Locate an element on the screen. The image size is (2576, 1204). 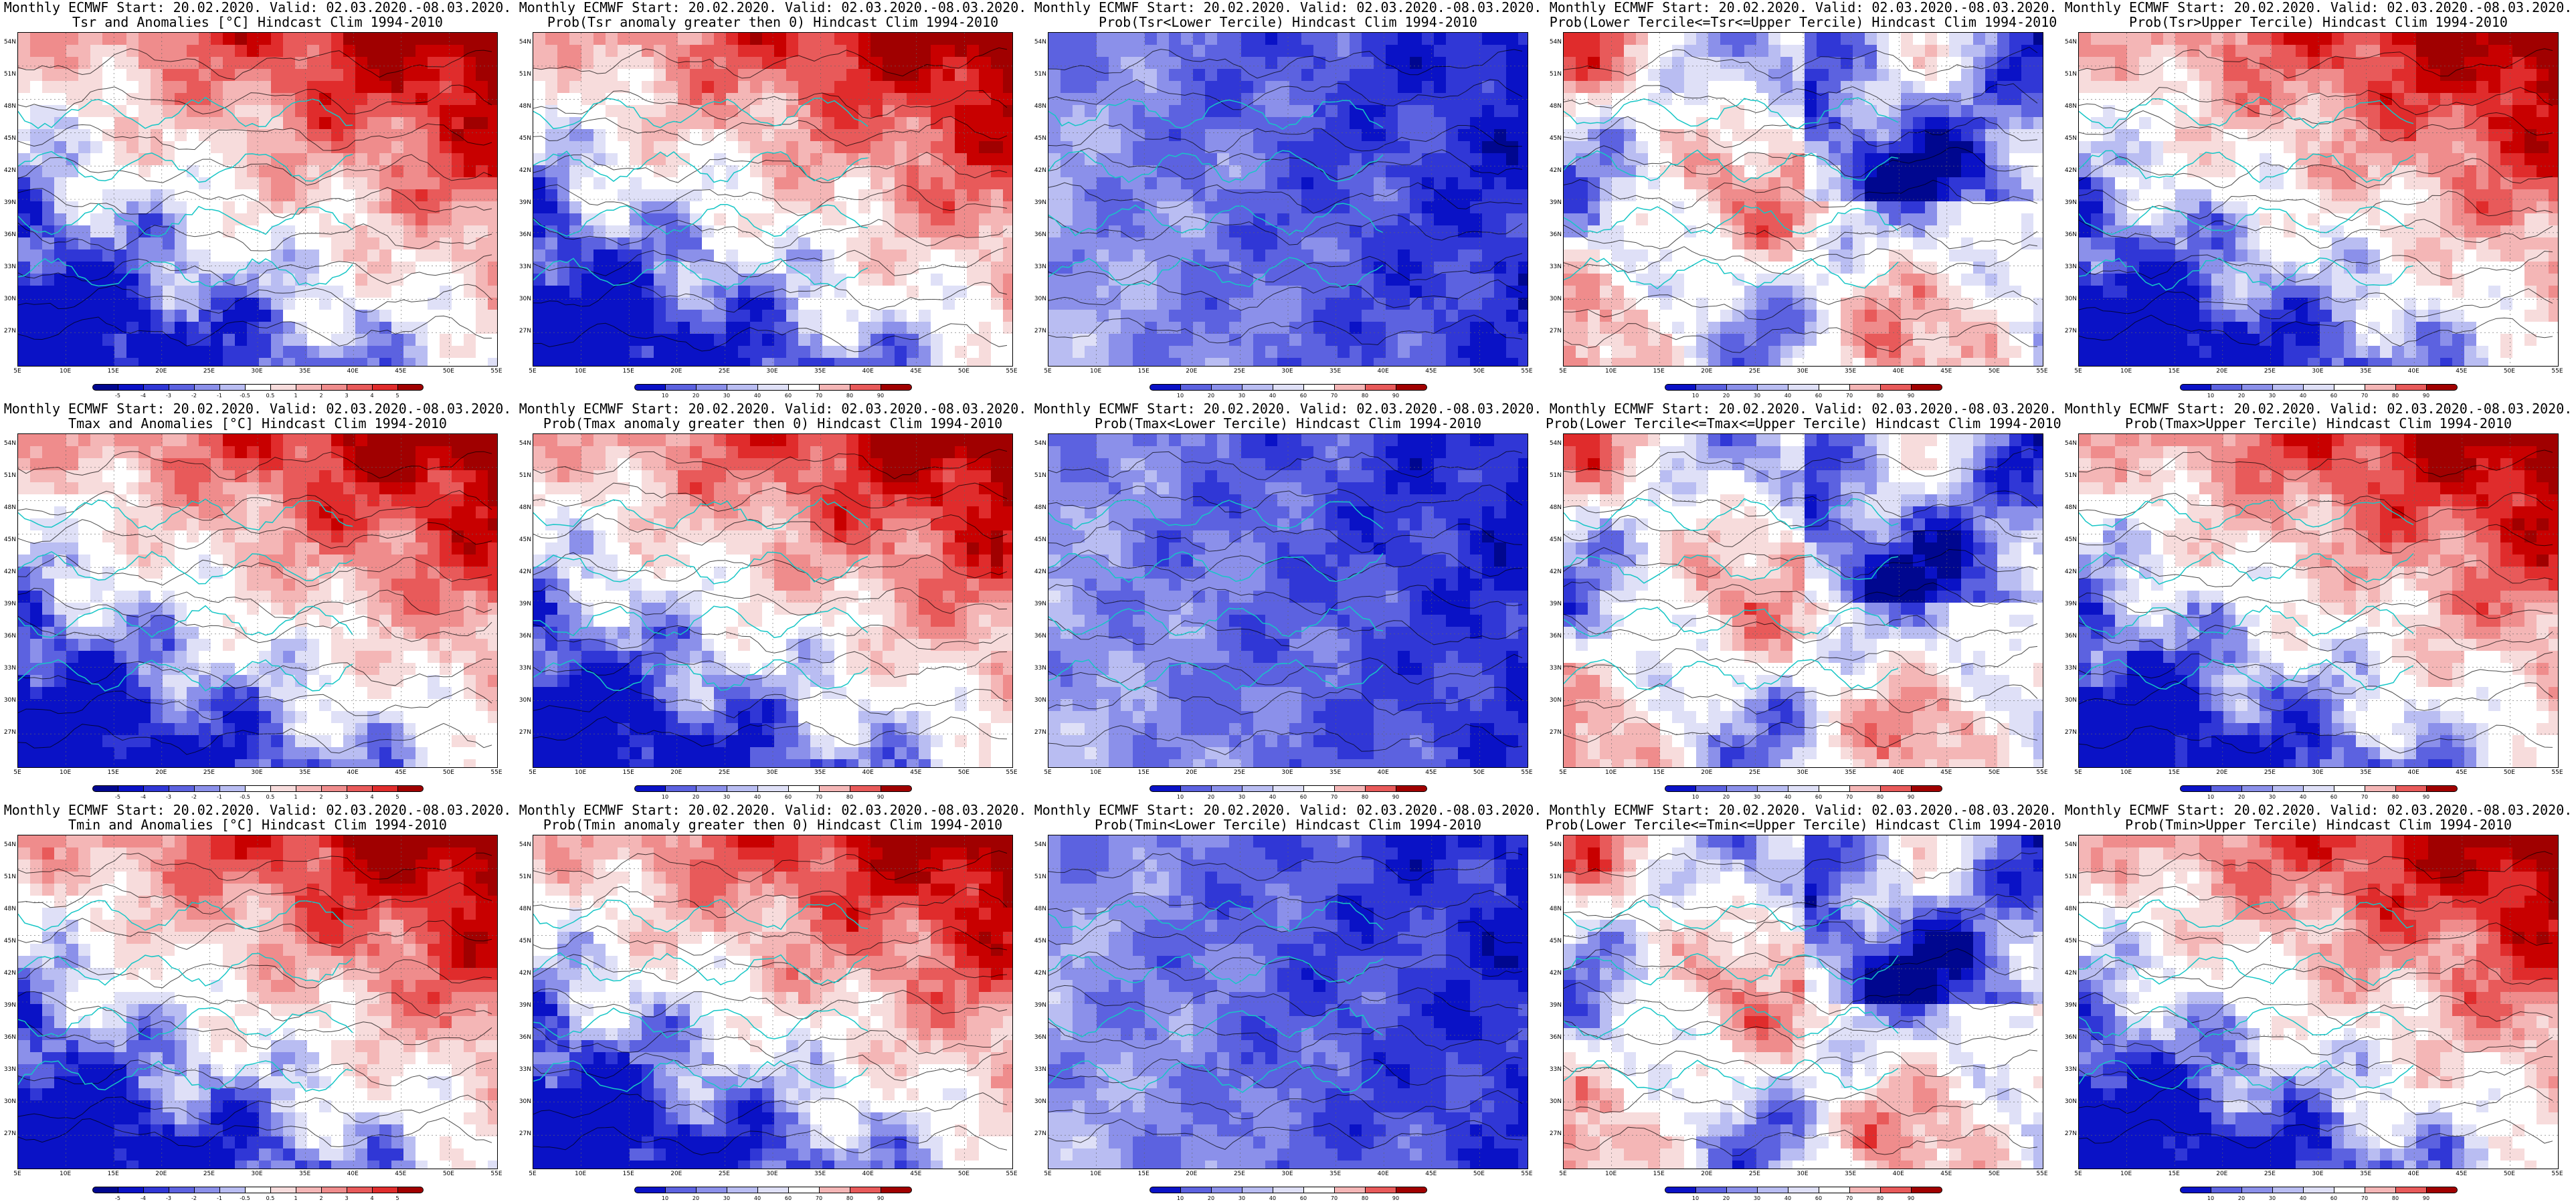
map-field is located at coordinates (2318, 199).